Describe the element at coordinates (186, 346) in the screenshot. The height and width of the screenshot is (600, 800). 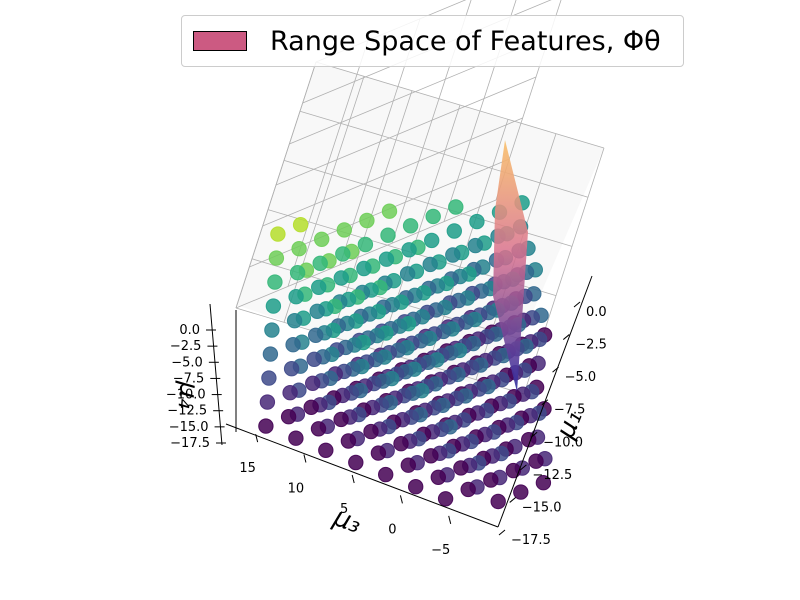
I see `mu4-tick-label: −2.5` at that location.